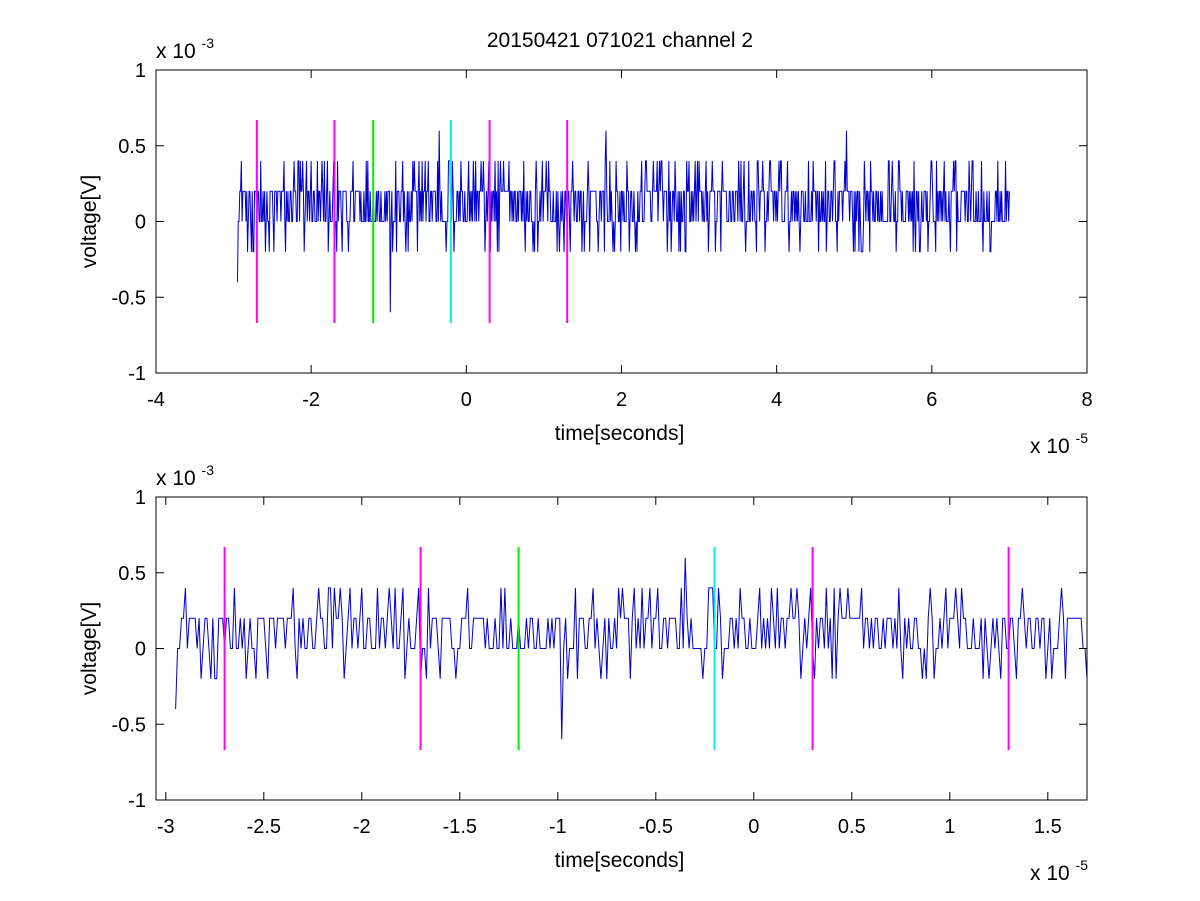  What do you see at coordinates (89, 221) in the screenshot?
I see `top-plot-y-axis-label: voltage[V]` at bounding box center [89, 221].